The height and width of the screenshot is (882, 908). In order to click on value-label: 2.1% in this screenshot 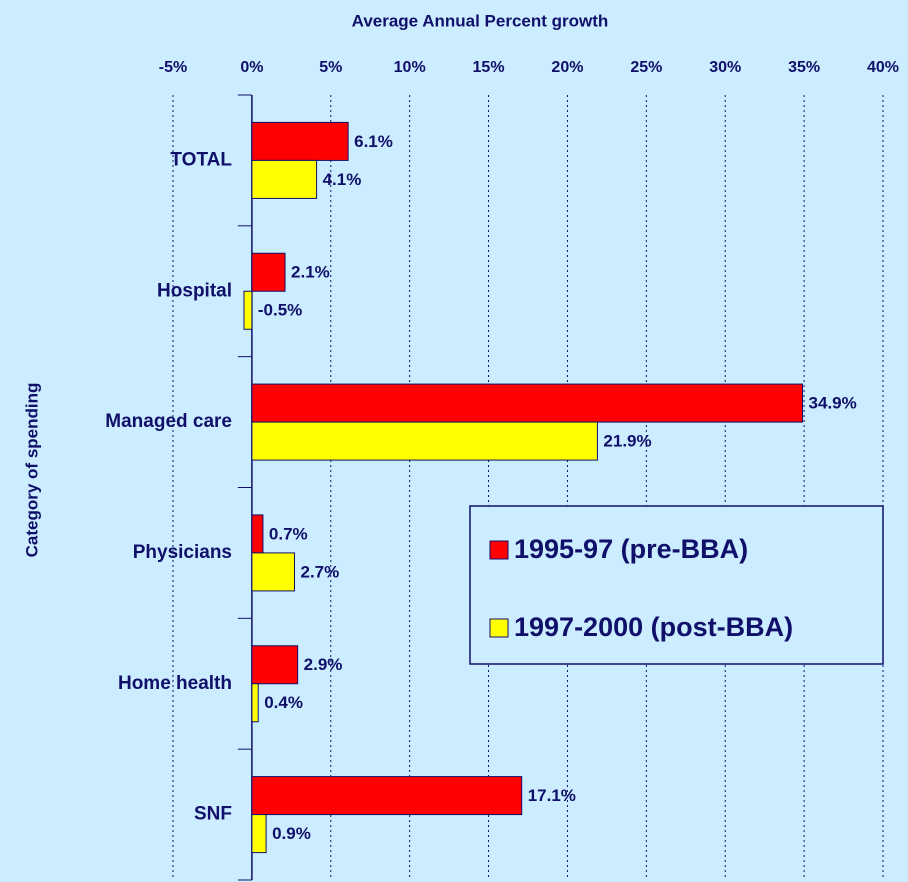, I will do `click(310, 272)`.